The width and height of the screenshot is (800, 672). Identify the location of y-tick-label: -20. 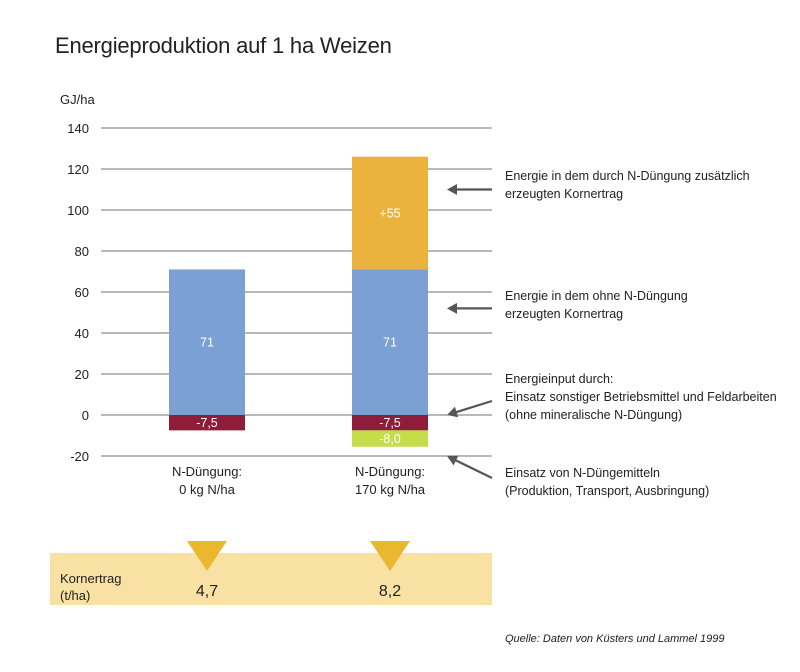
(79, 456).